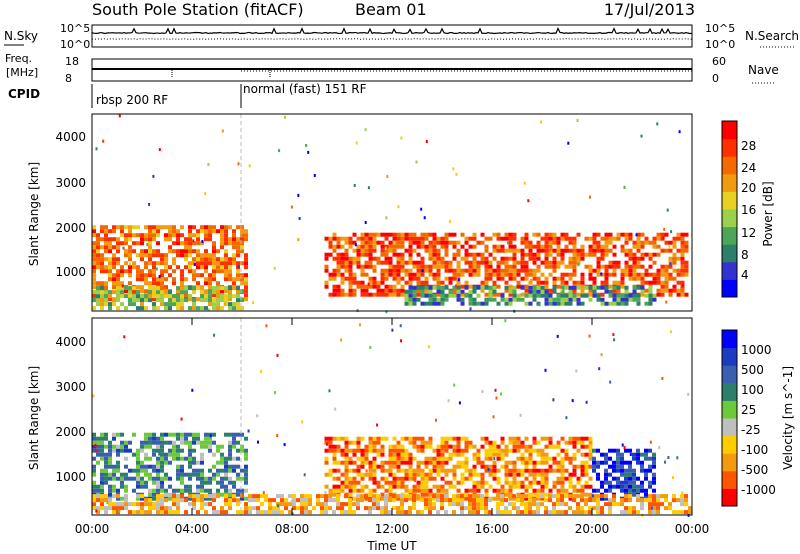 The height and width of the screenshot is (554, 800). I want to click on freq-left-tick-bottom: 8, so click(68, 78).